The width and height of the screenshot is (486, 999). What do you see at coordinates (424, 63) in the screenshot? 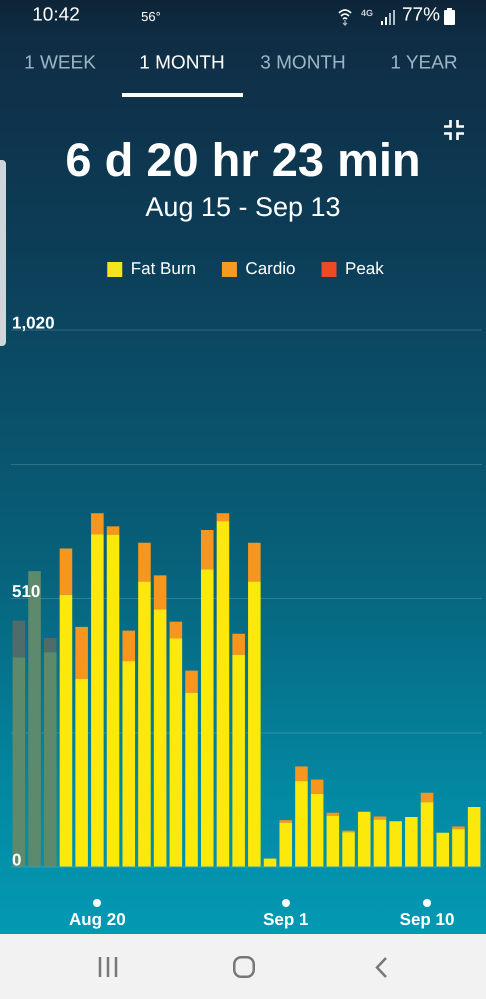
I see `text: 1 YEAR` at bounding box center [424, 63].